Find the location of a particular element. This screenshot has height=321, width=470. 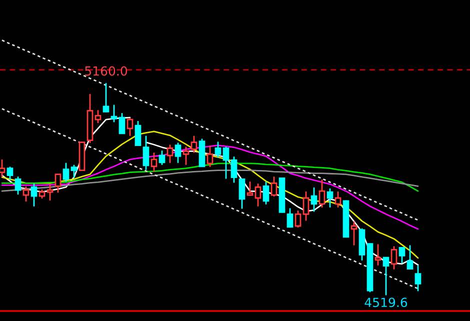

annotation: 4519.6 is located at coordinates (386, 303).